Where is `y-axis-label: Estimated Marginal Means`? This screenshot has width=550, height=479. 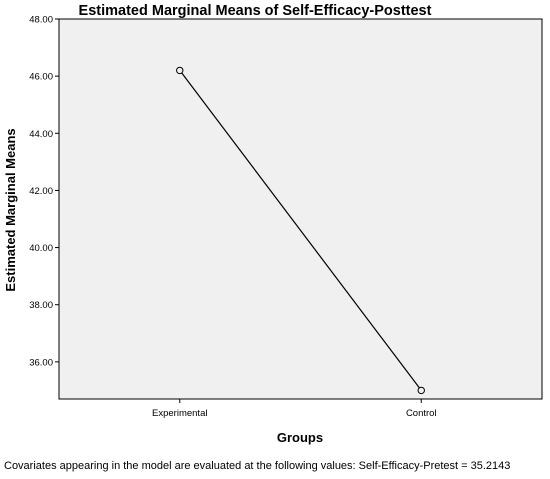
y-axis-label: Estimated Marginal Means is located at coordinates (10, 209).